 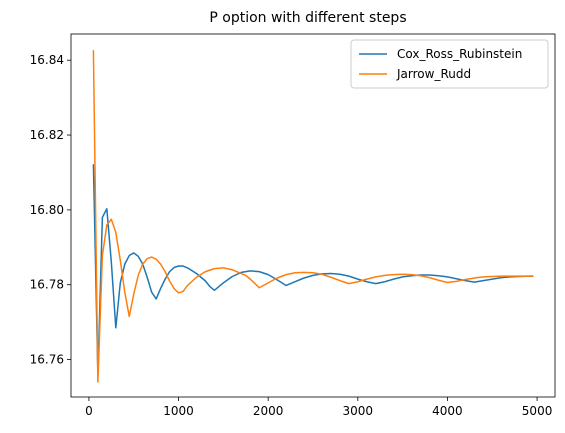 What do you see at coordinates (433, 74) in the screenshot?
I see `legend-label-jarrow-rudd: Jarrow_Rudd` at bounding box center [433, 74].